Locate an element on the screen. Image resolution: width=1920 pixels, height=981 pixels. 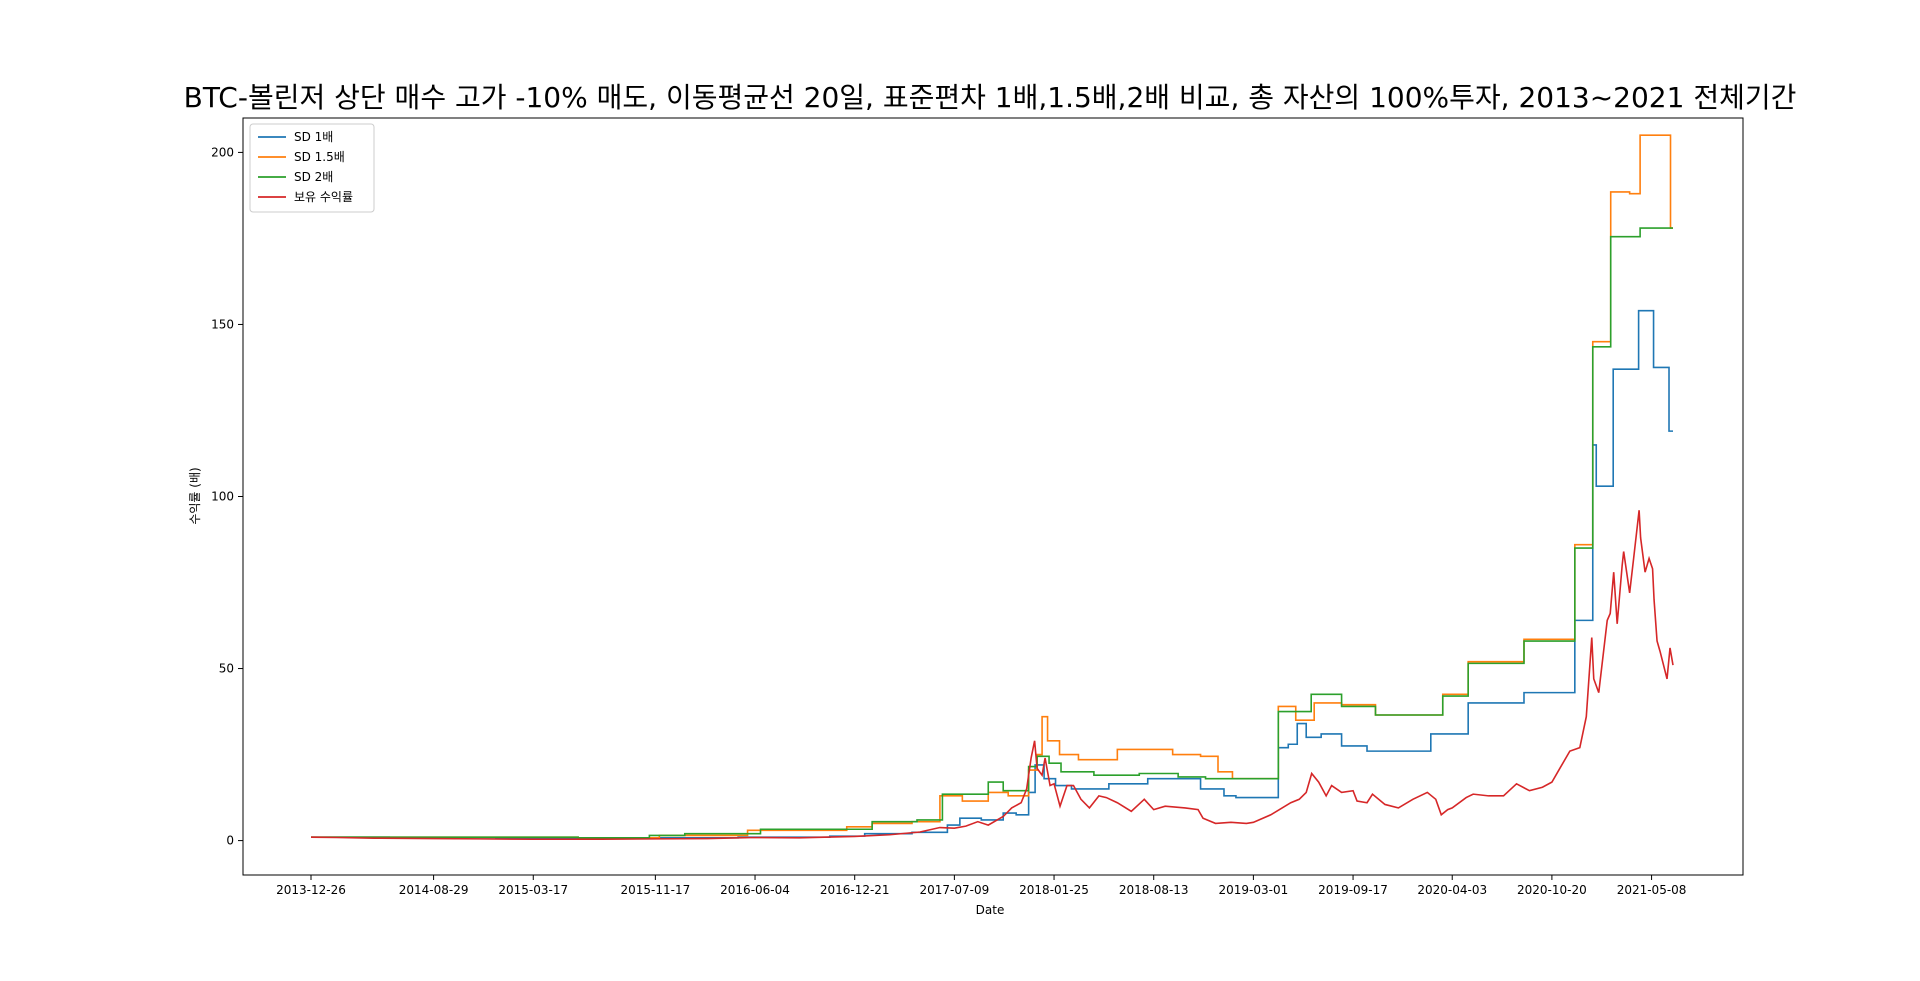
x-tick-label: 2021-05-08 is located at coordinates (1652, 890).